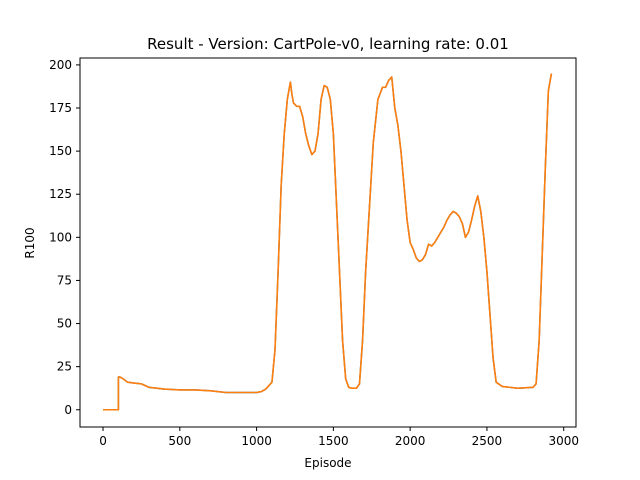 This screenshot has height=480, width=640. I want to click on x-tick-label: 1500, so click(333, 441).